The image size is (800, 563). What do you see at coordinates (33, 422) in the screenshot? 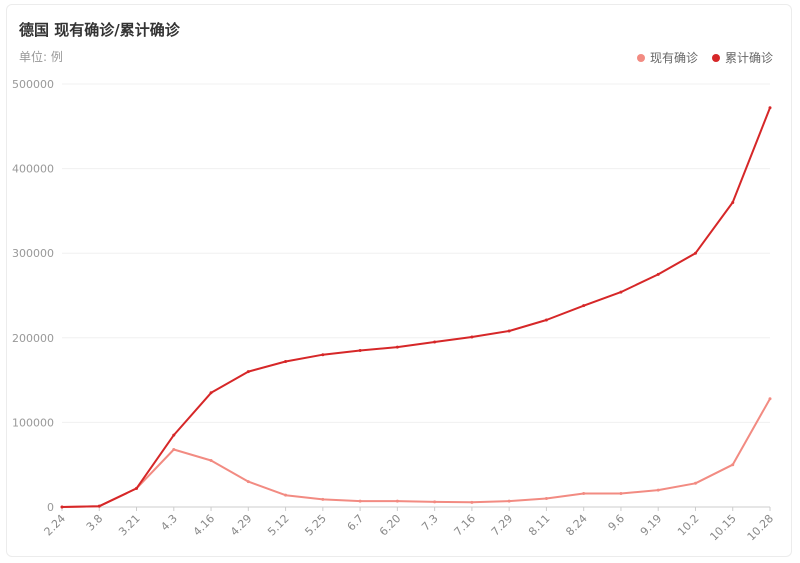
I see `y-tick-label: 100000` at bounding box center [33, 422].